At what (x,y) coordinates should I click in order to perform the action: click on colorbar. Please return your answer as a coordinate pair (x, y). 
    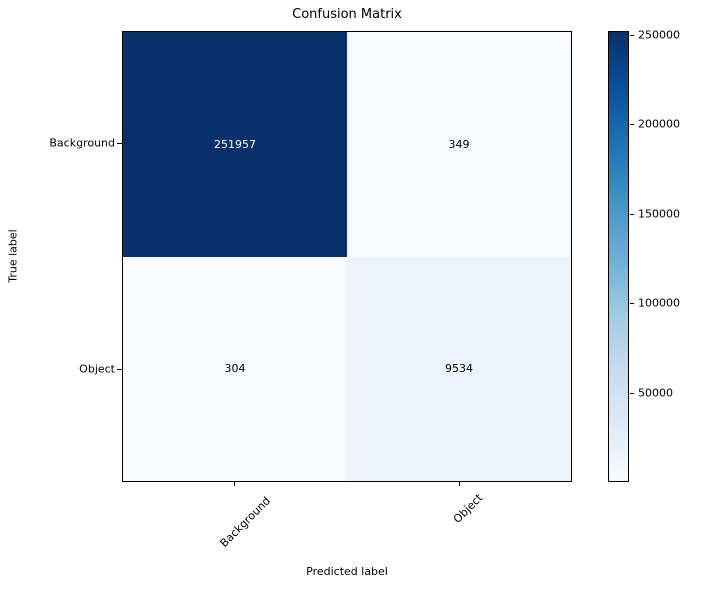
    Looking at the image, I should click on (618, 256).